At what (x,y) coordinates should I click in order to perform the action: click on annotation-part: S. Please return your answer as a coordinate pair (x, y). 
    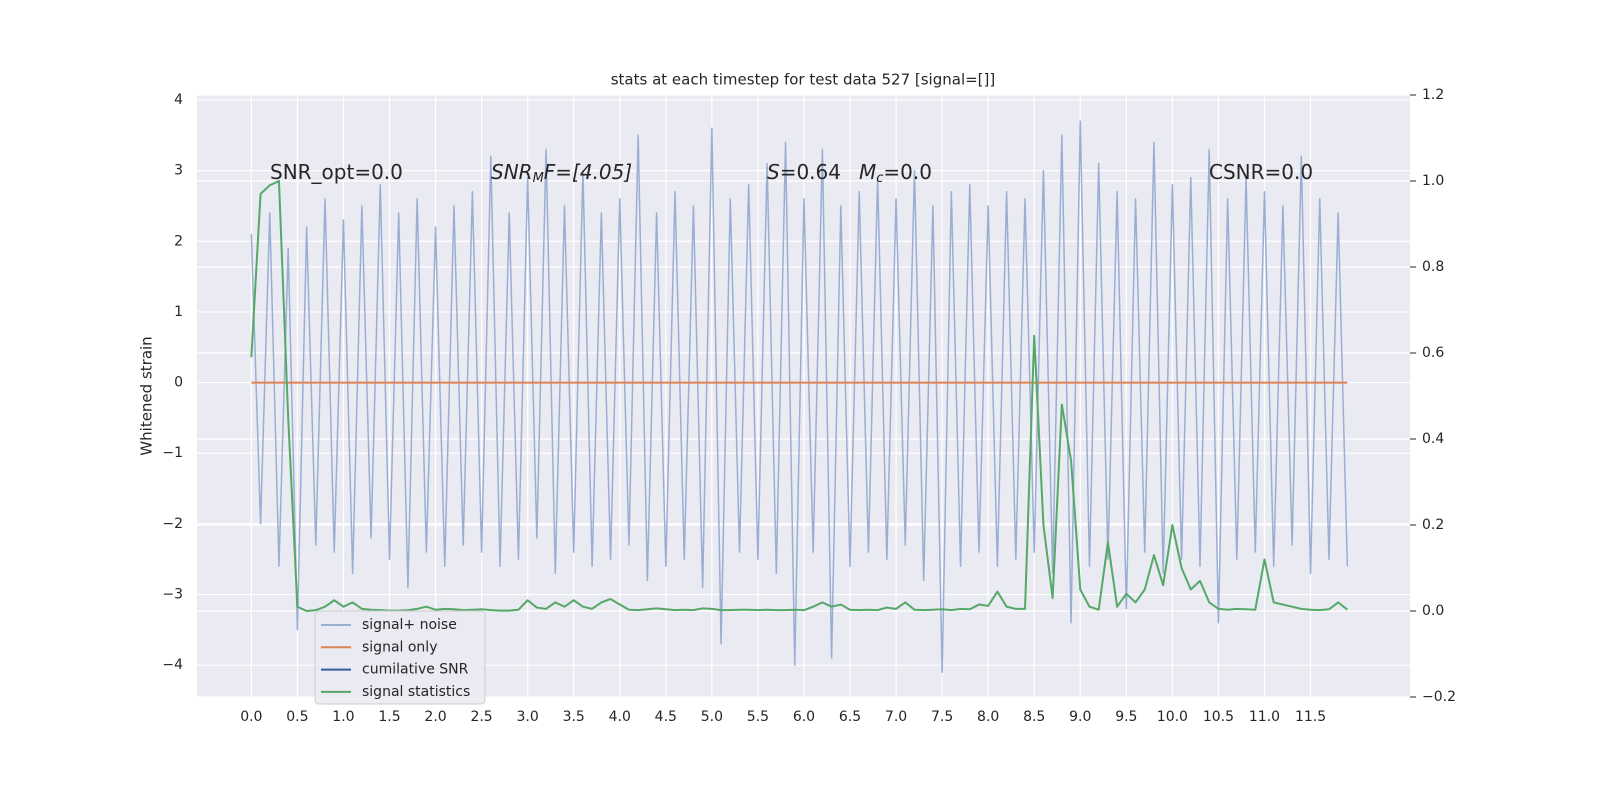
    Looking at the image, I should click on (773, 172).